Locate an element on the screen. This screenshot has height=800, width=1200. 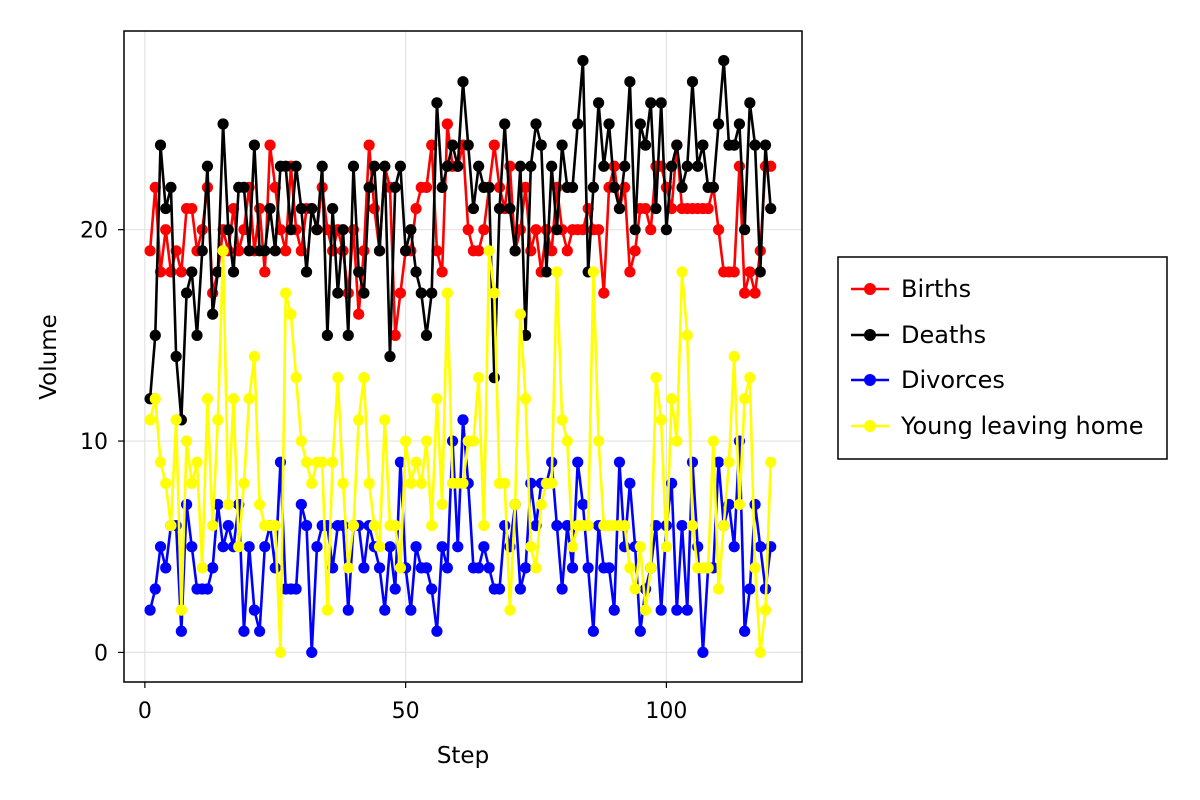
y-tick-label: 0 is located at coordinates (101, 653).